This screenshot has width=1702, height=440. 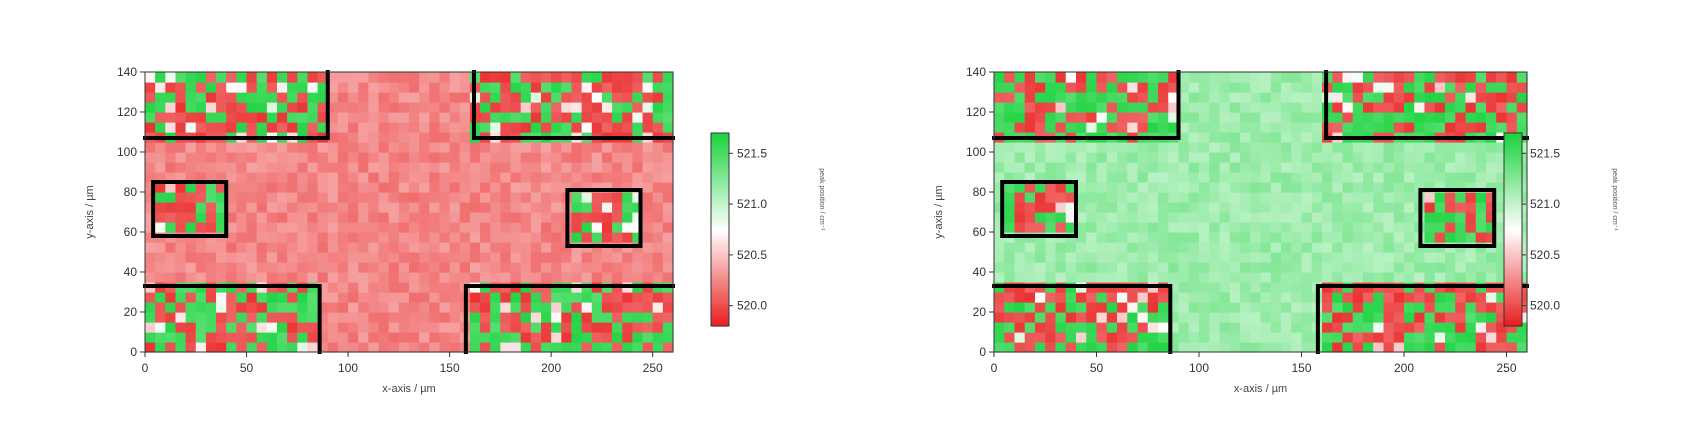 I want to click on pattern-box-bottom-left, so click(x=232, y=319).